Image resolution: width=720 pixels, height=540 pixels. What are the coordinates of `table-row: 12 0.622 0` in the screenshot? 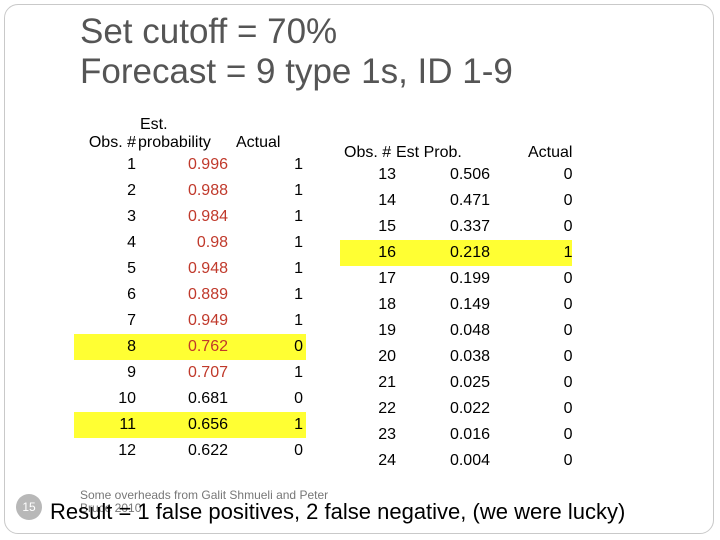 It's located at (190, 451).